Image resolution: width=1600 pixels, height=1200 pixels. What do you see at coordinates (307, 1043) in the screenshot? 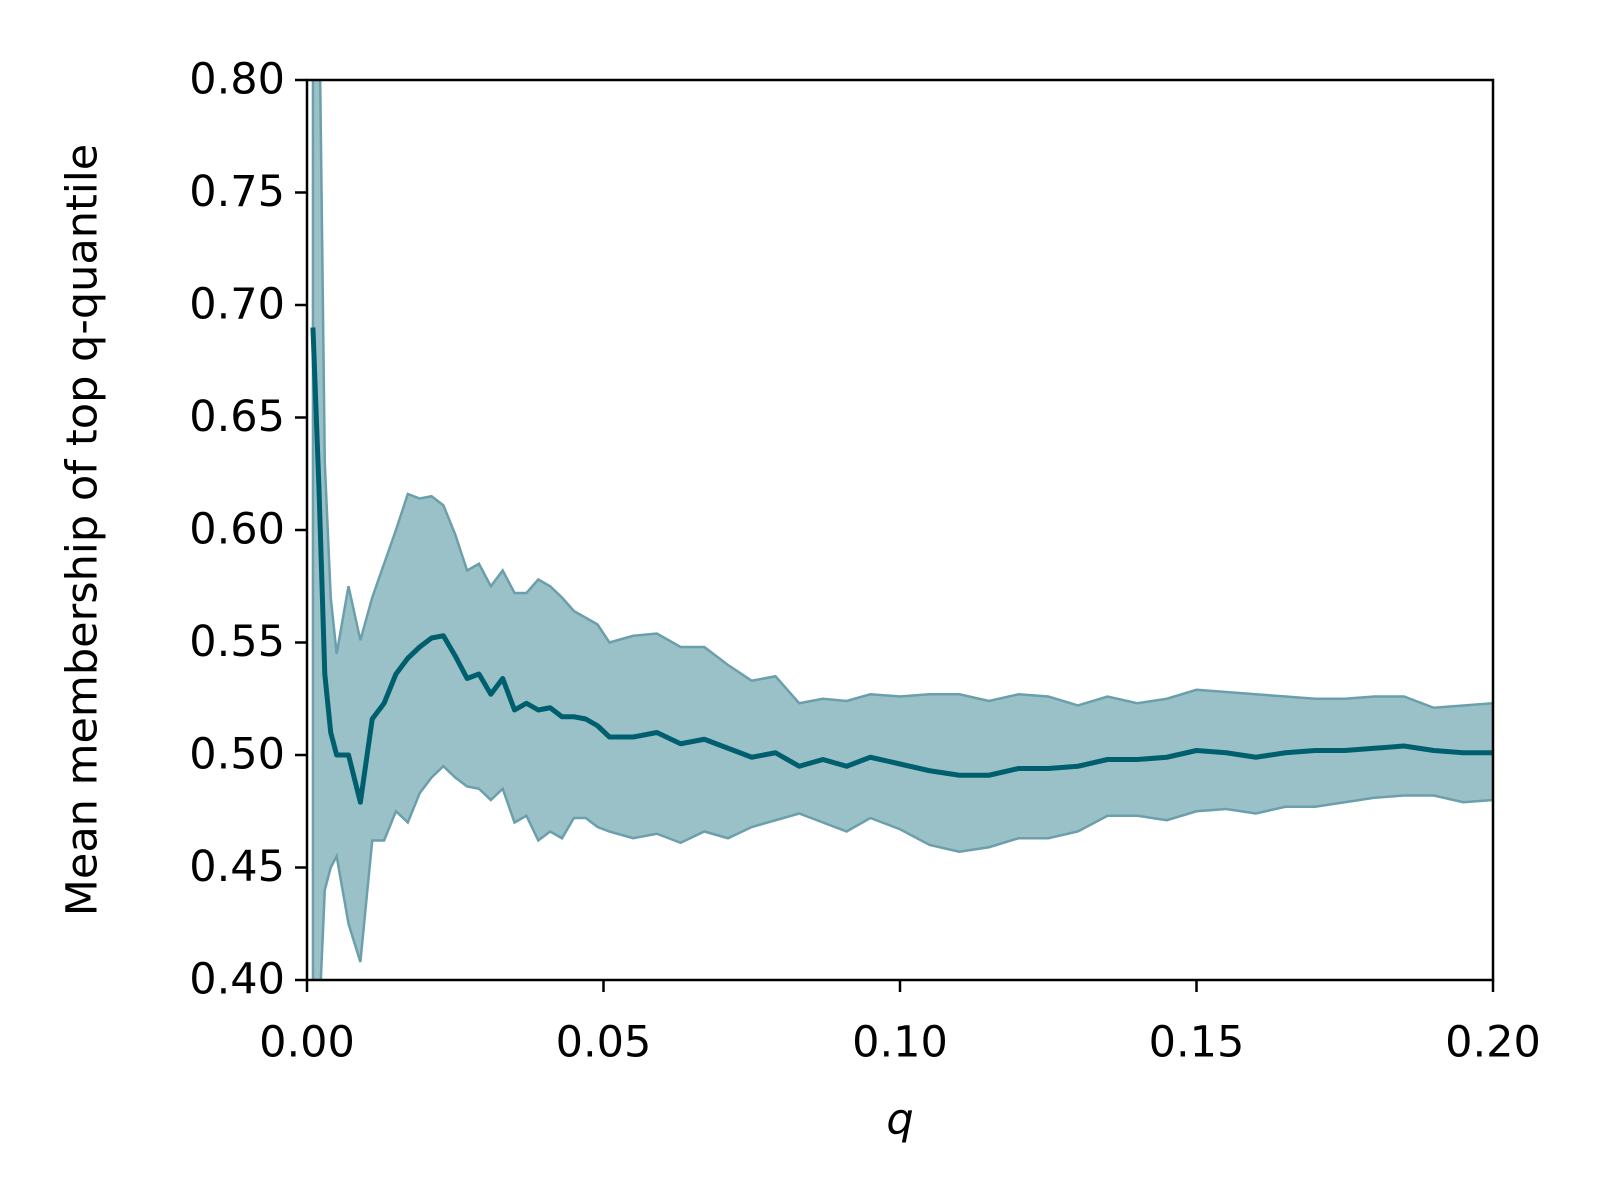
I see `x-tick-label: 0.00` at bounding box center [307, 1043].